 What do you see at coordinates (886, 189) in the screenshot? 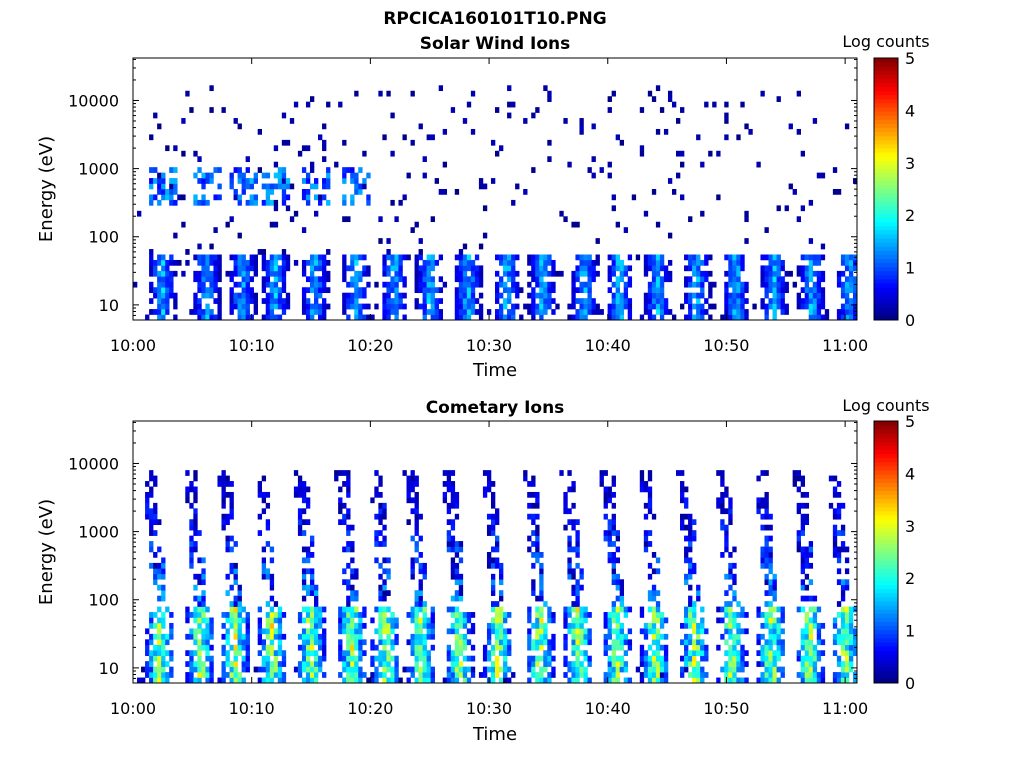
I see `colorbar-frame` at bounding box center [886, 189].